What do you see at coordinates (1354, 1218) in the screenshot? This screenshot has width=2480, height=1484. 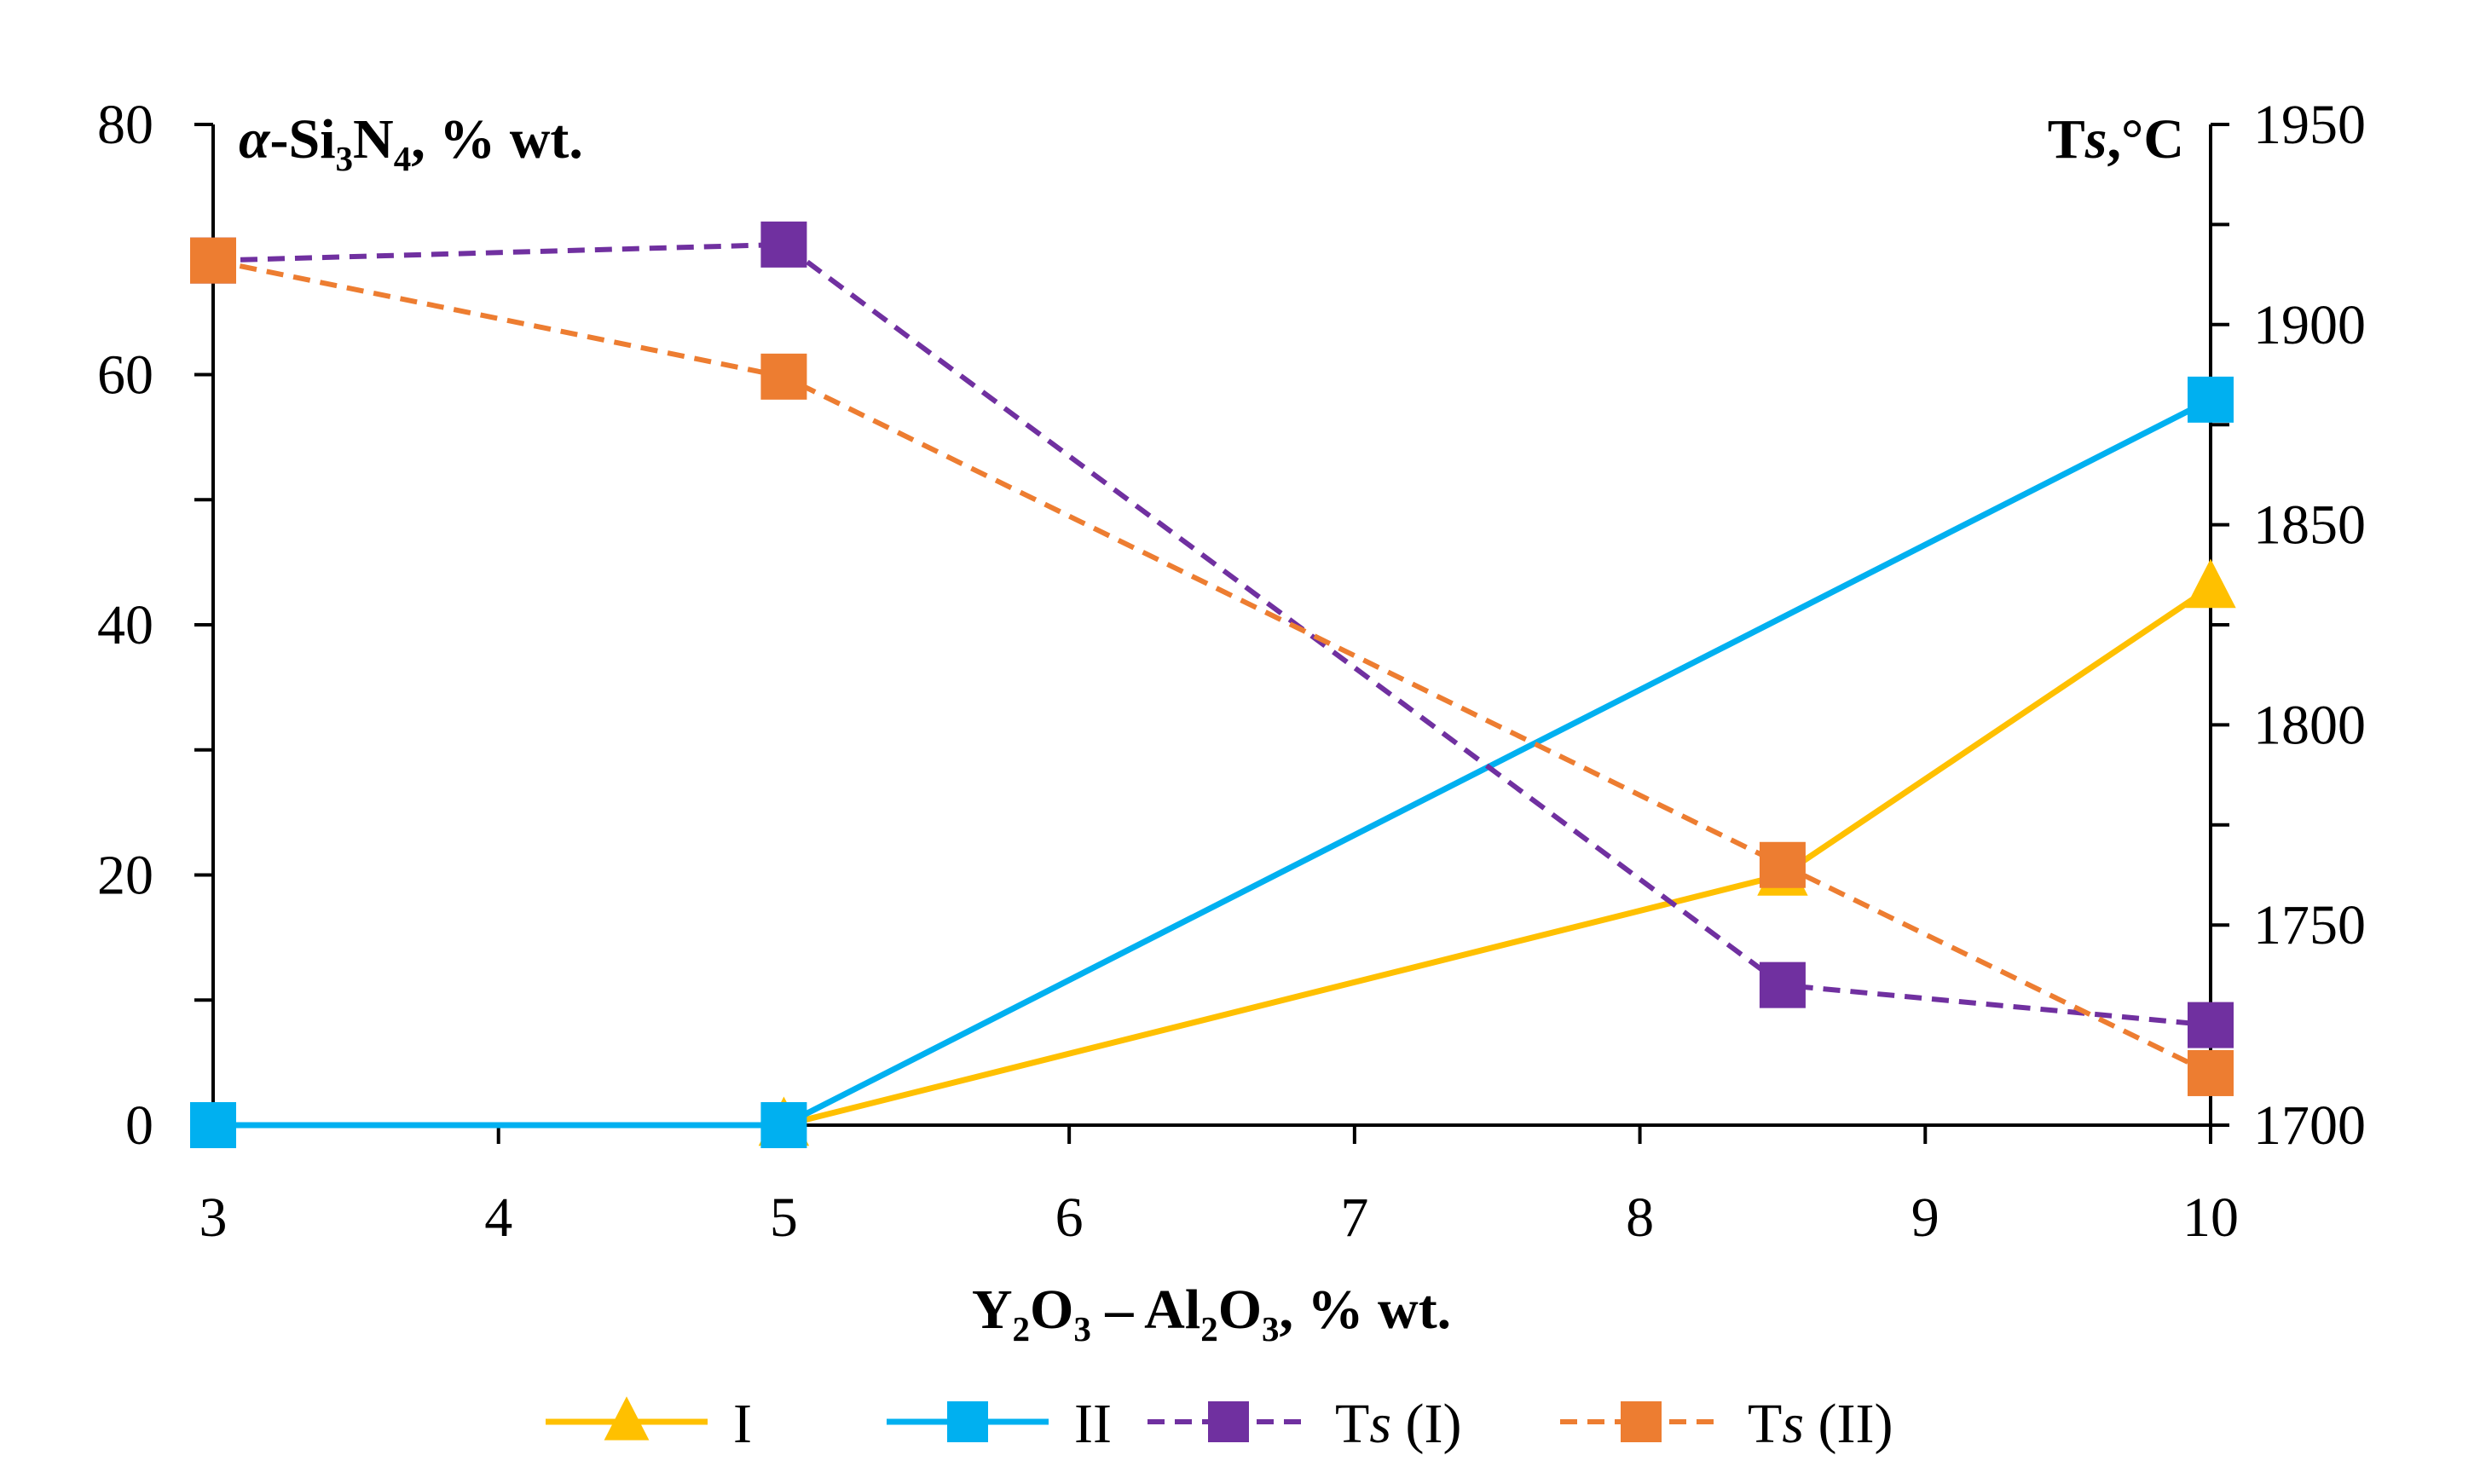 I see `x-axis-tick-label: 7` at bounding box center [1354, 1218].